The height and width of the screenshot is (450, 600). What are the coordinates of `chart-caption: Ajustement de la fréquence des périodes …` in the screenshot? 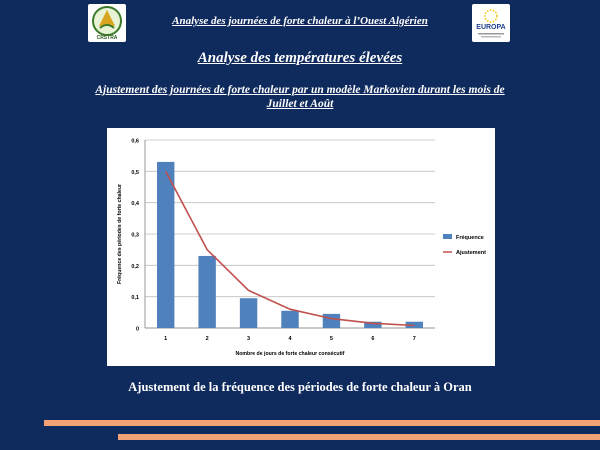 It's located at (300, 387).